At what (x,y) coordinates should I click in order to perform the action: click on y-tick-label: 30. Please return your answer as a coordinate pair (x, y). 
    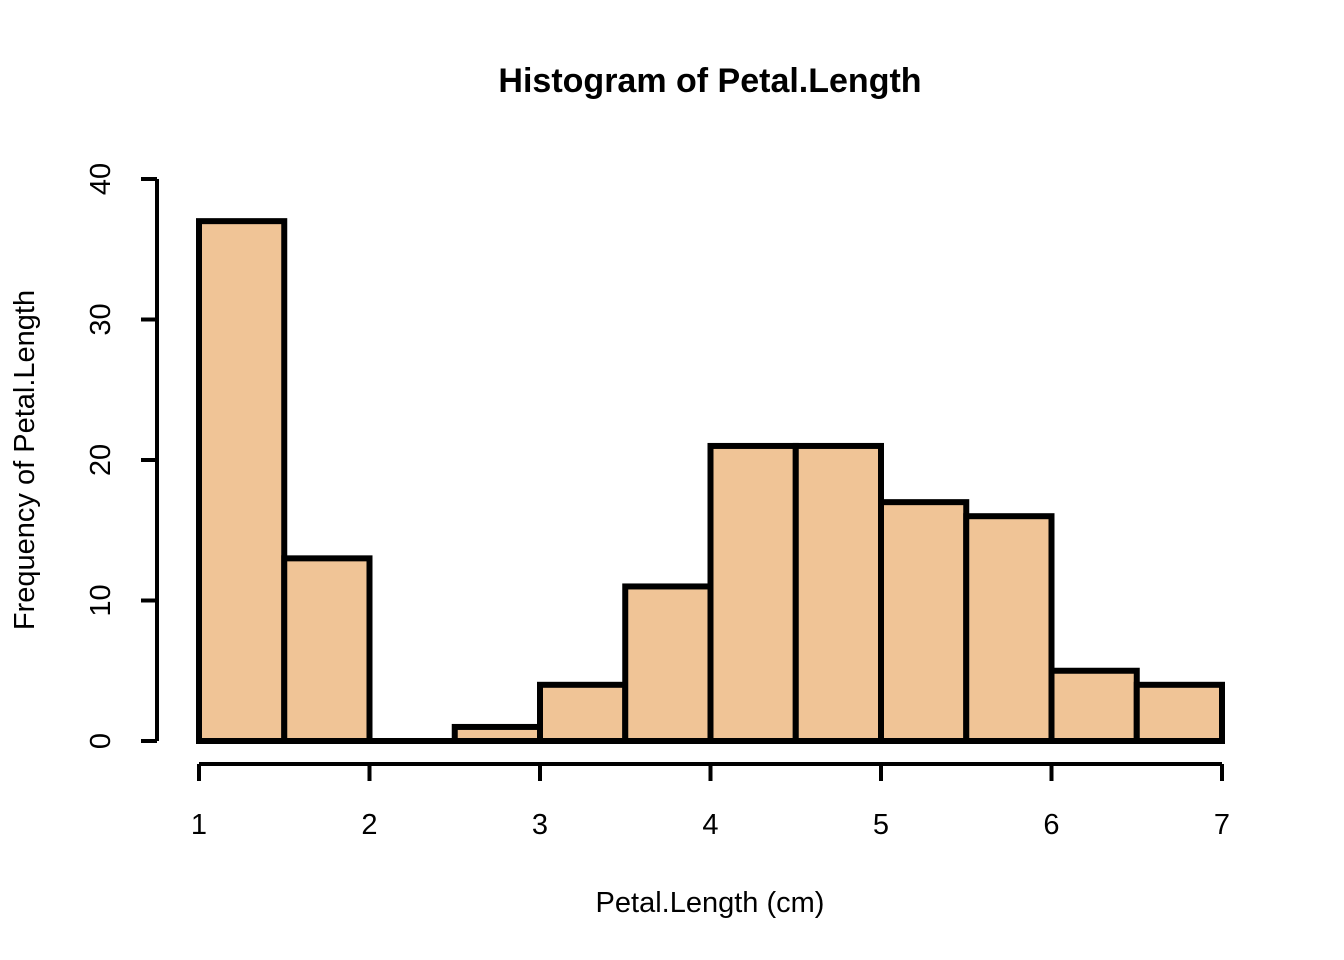
    Looking at the image, I should click on (101, 319).